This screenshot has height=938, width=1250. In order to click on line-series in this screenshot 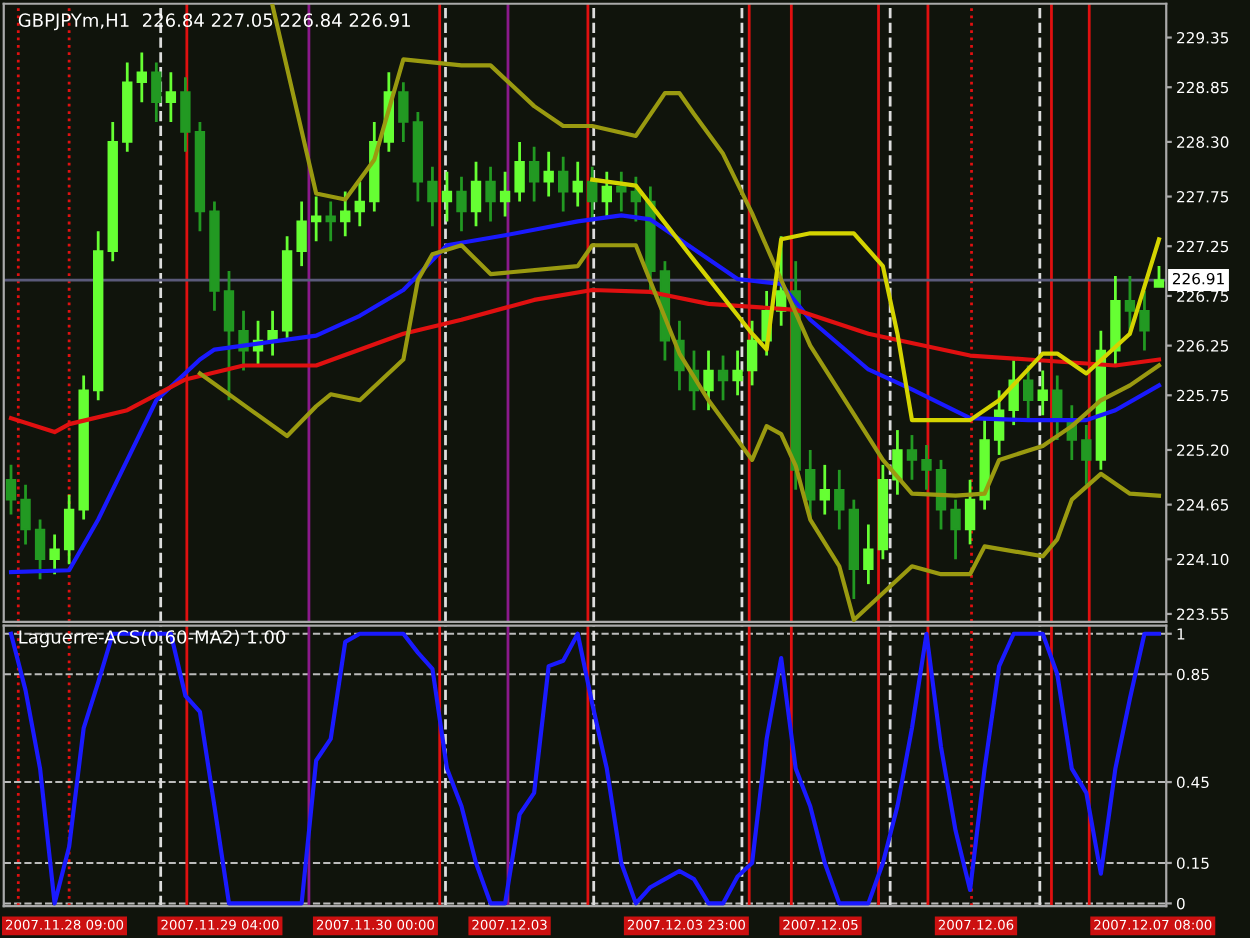, I will do `click(876, 300)`.